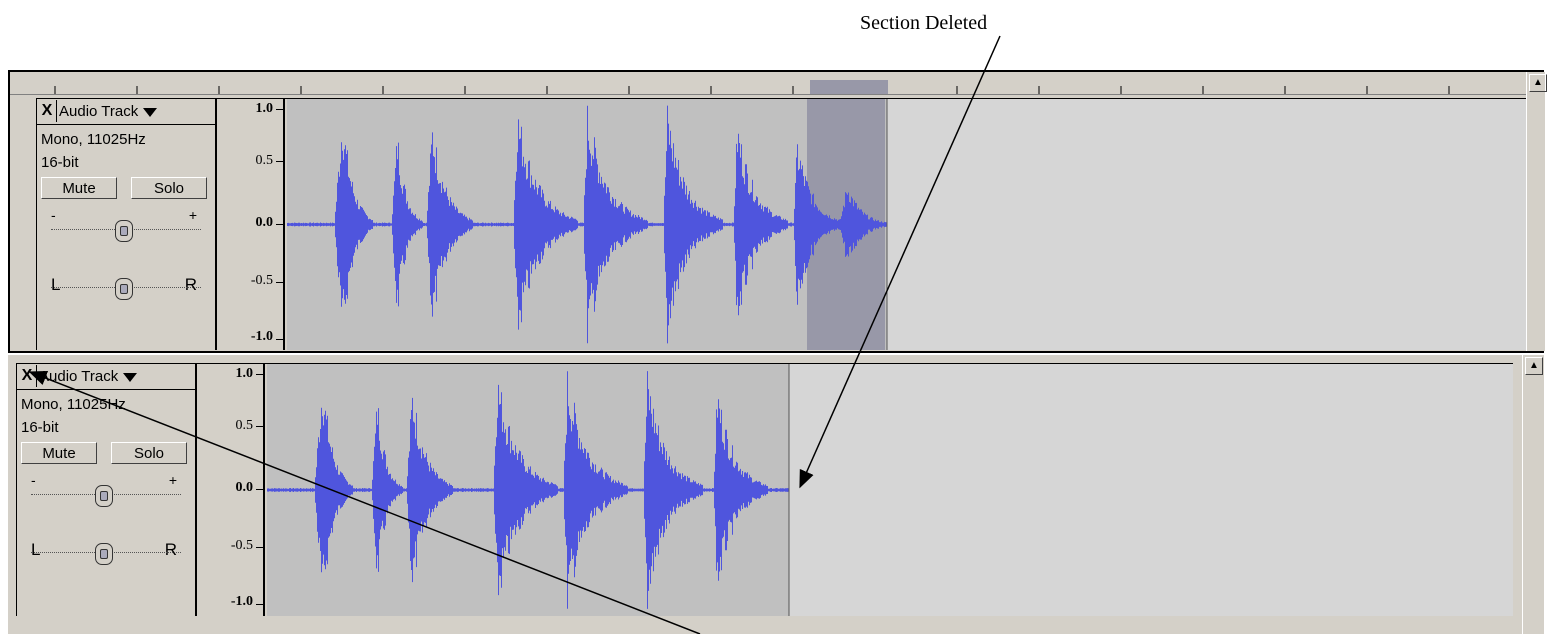 The height and width of the screenshot is (634, 1551). Describe the element at coordinates (900, 262) in the screenshot. I see `annotation-arrow-section` at that location.